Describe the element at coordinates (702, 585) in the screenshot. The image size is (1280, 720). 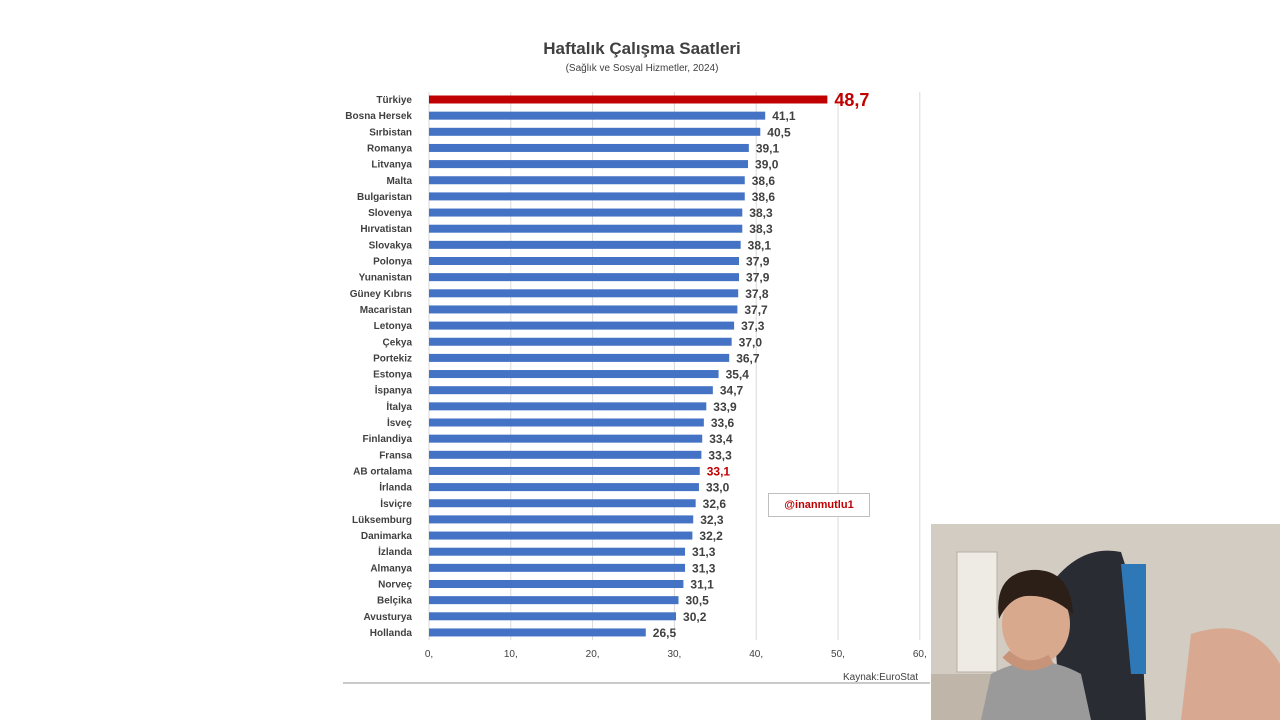
I see `value-label: 31,1` at that location.